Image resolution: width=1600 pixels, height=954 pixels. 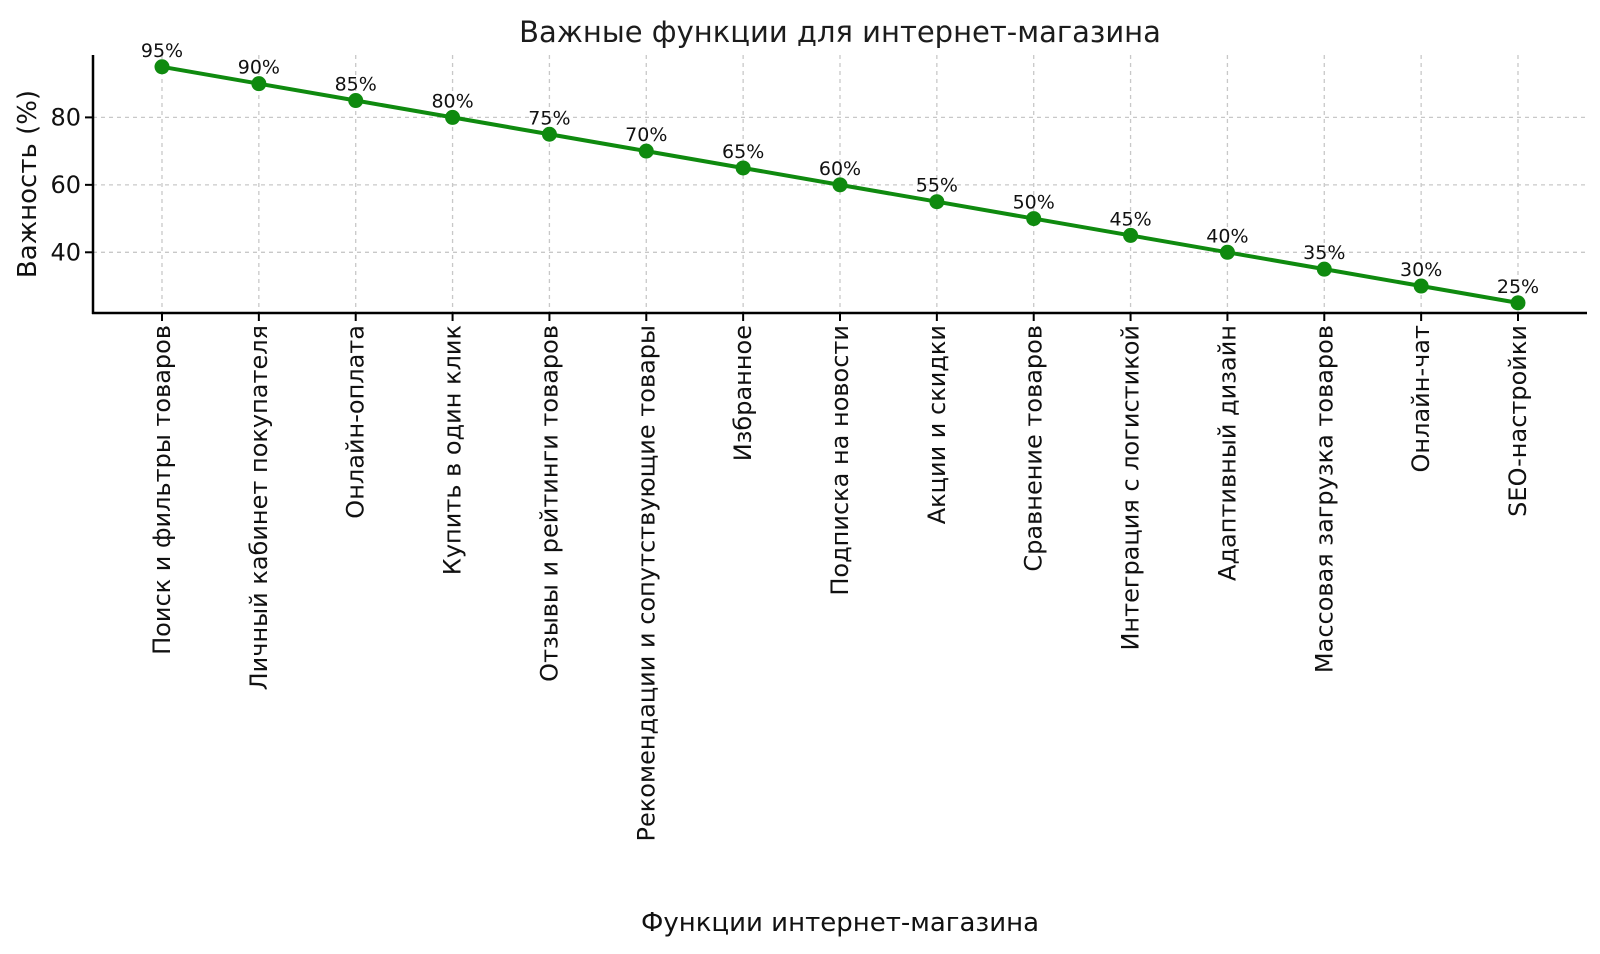 I want to click on data-point-label: 75%, so click(x=549, y=118).